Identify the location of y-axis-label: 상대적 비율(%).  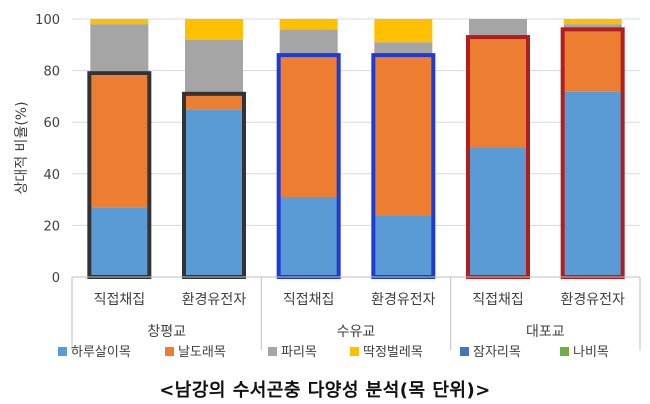
(22, 147).